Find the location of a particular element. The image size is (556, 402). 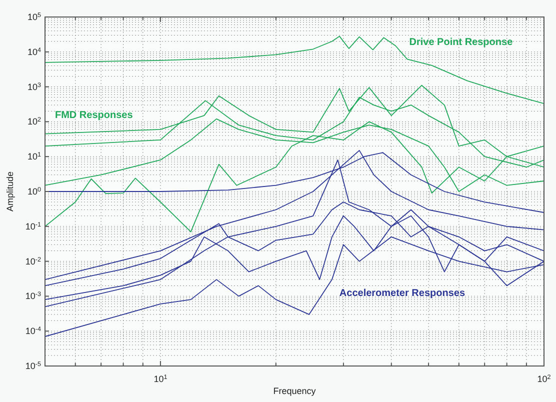

y-tick-label: 10$^{1}$ is located at coordinates (34, 156).